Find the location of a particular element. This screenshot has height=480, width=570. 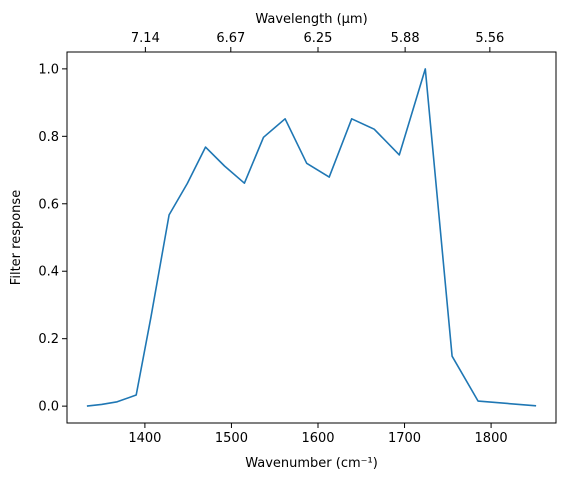

y-axis-title: Filter response is located at coordinates (16, 237).